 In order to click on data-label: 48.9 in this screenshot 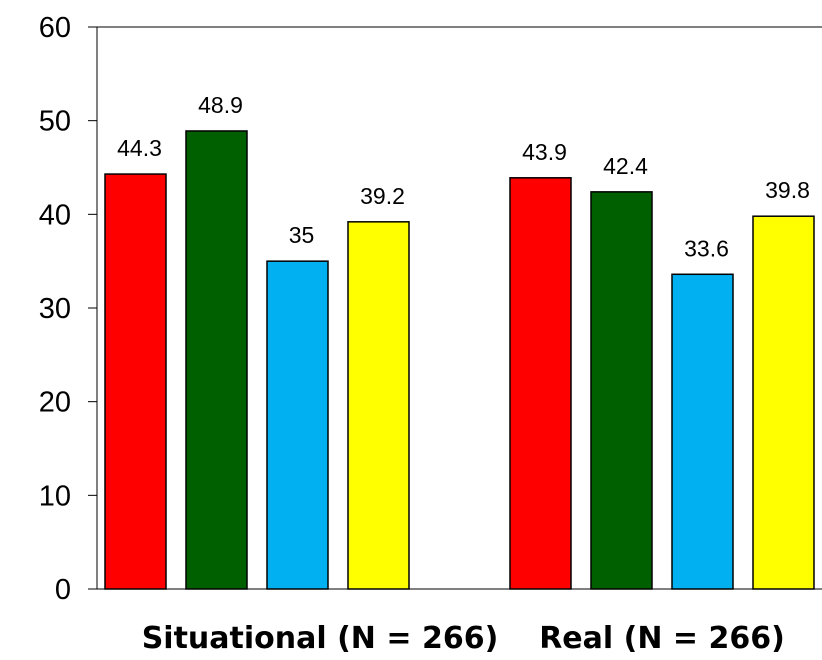, I will do `click(220, 105)`.